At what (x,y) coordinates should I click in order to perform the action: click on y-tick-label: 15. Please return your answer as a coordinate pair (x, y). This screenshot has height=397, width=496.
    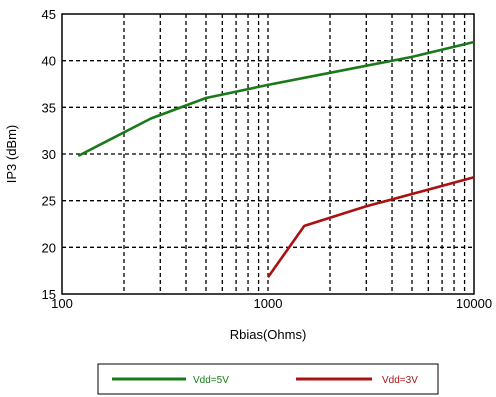
    Looking at the image, I should click on (49, 294).